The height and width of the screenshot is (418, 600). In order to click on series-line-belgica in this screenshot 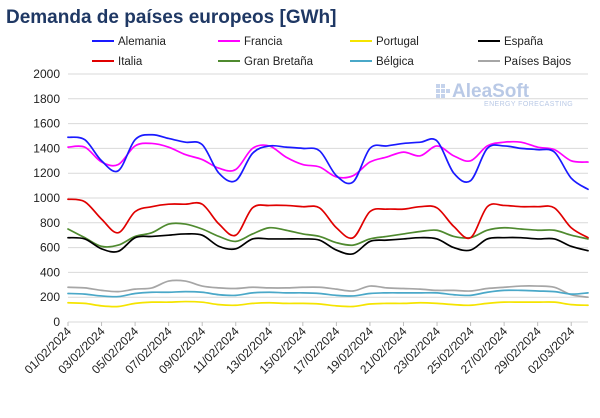, I will do `click(328, 293)`.